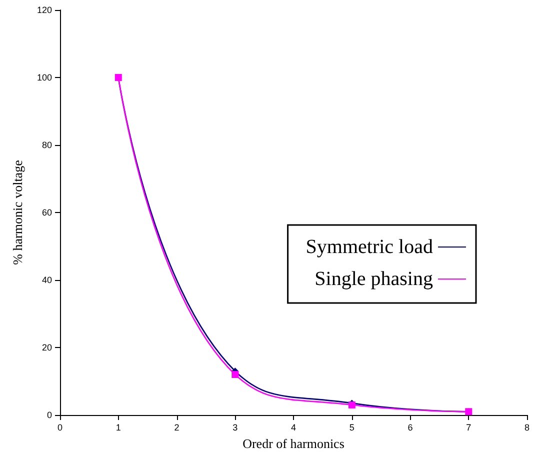 The image size is (544, 468). What do you see at coordinates (293, 427) in the screenshot?
I see `x-tick-label: 4` at bounding box center [293, 427].